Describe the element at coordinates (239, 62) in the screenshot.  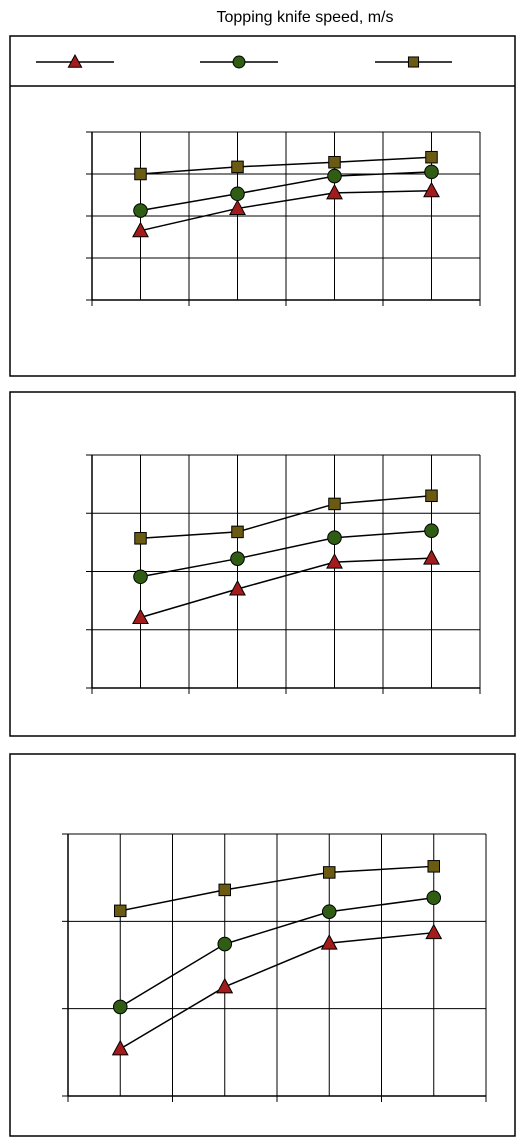
I see `legend-marker-3.41` at that location.